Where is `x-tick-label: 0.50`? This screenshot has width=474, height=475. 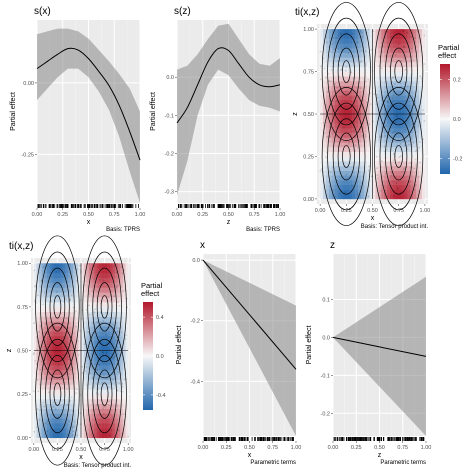 x-tick-label: 0.50 is located at coordinates (88, 215).